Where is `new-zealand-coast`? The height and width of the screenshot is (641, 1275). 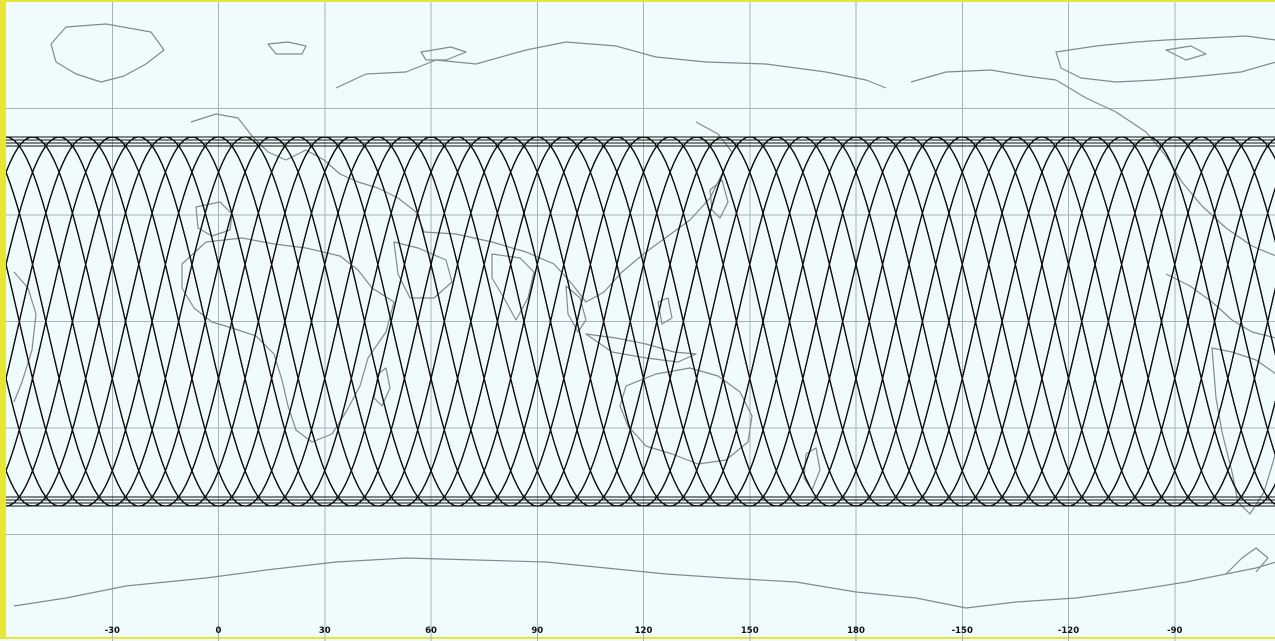
new-zealand-coast is located at coordinates (812, 469).